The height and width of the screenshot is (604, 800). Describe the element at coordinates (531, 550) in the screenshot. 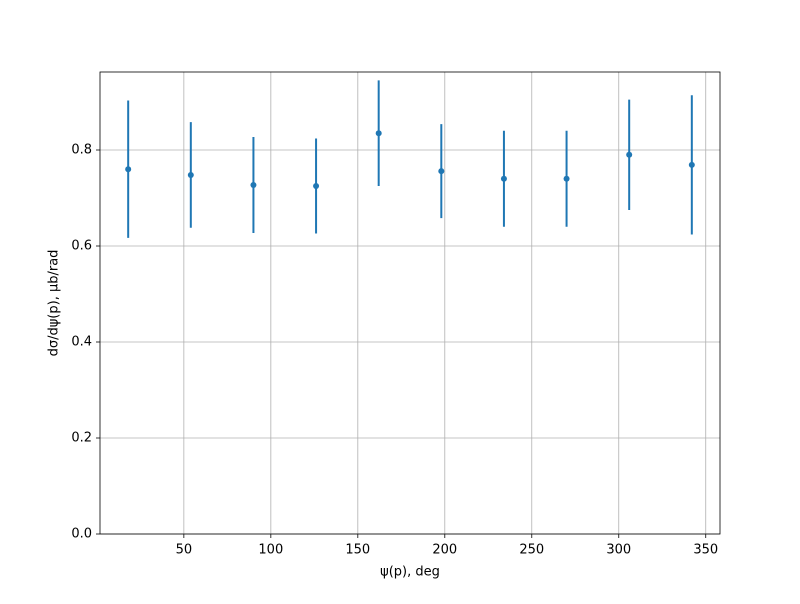

I see `x-tick-label: 250` at that location.